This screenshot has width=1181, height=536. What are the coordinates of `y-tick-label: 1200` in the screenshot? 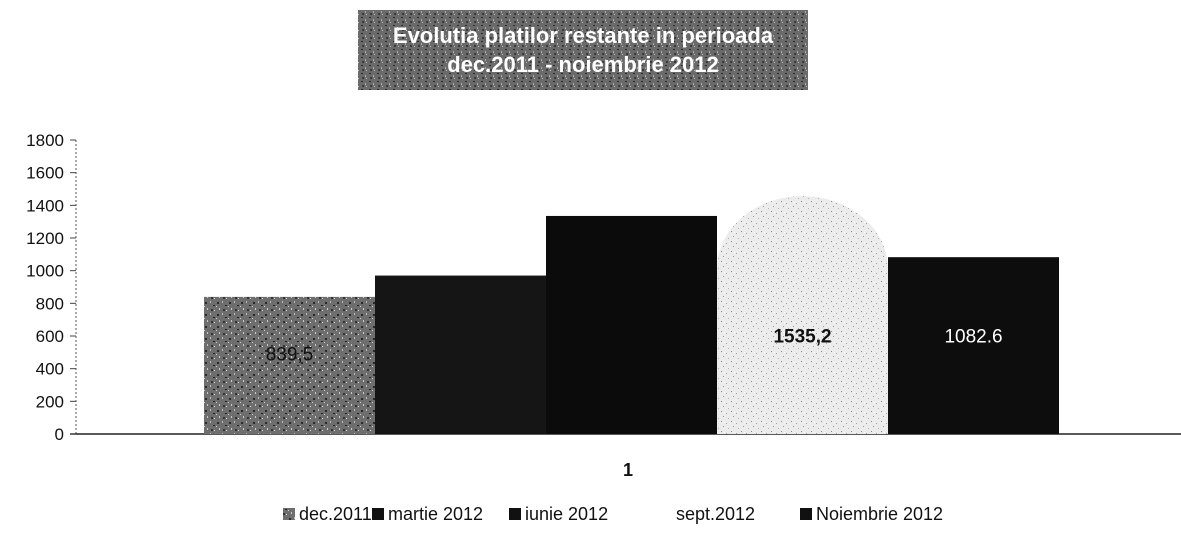 It's located at (45, 238).